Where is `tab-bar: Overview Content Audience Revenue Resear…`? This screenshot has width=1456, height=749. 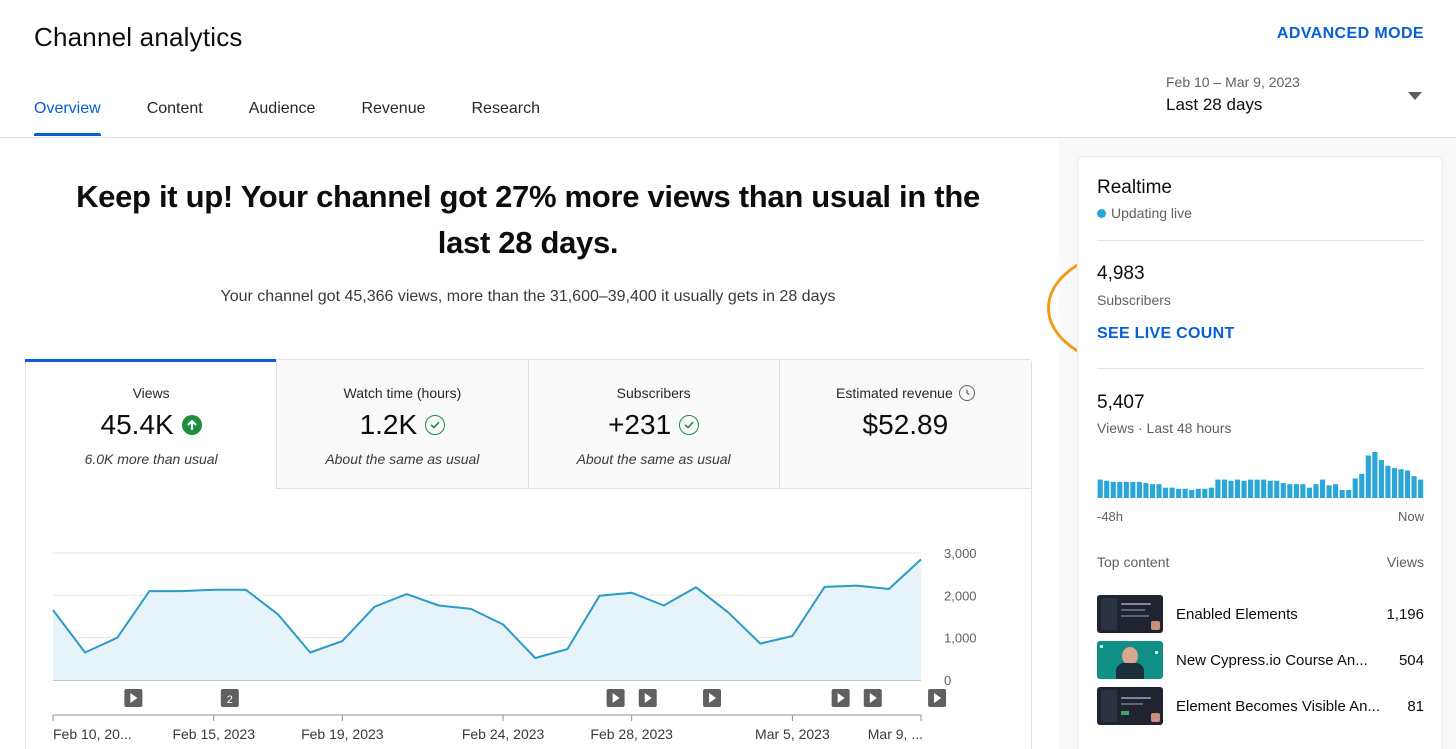
tab-bar: Overview Content Audience Revenue Resear… is located at coordinates (287, 118).